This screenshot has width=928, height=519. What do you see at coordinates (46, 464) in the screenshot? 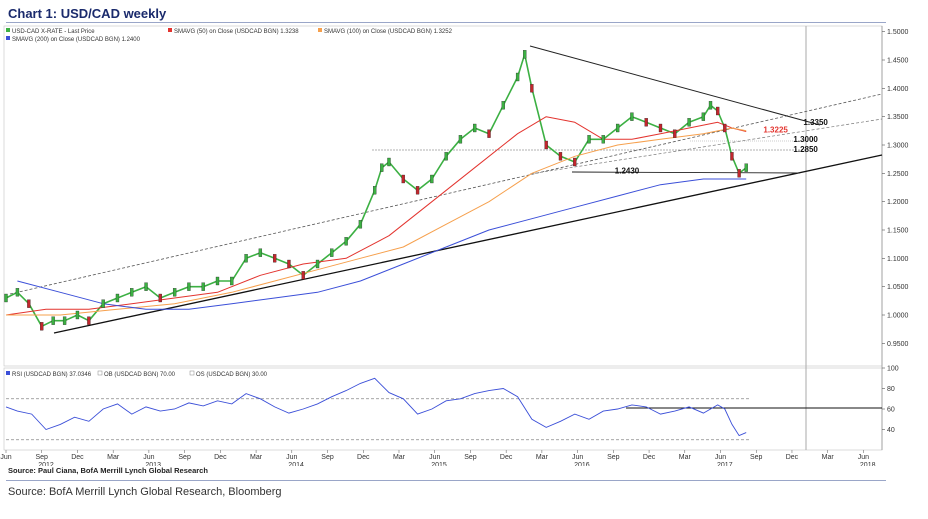
I see `x-year-label: 2012` at bounding box center [46, 464].